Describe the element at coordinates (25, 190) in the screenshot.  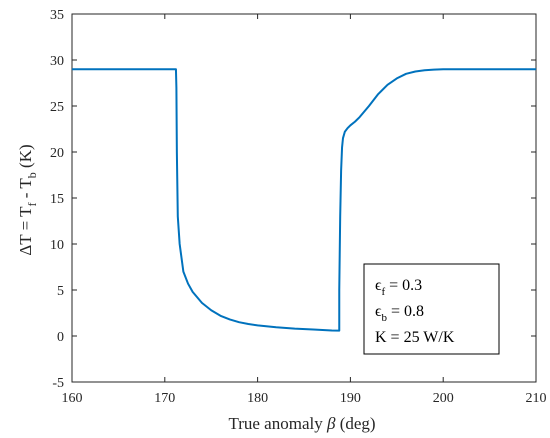
I see `y-axis-label-mid: - T` at that location.